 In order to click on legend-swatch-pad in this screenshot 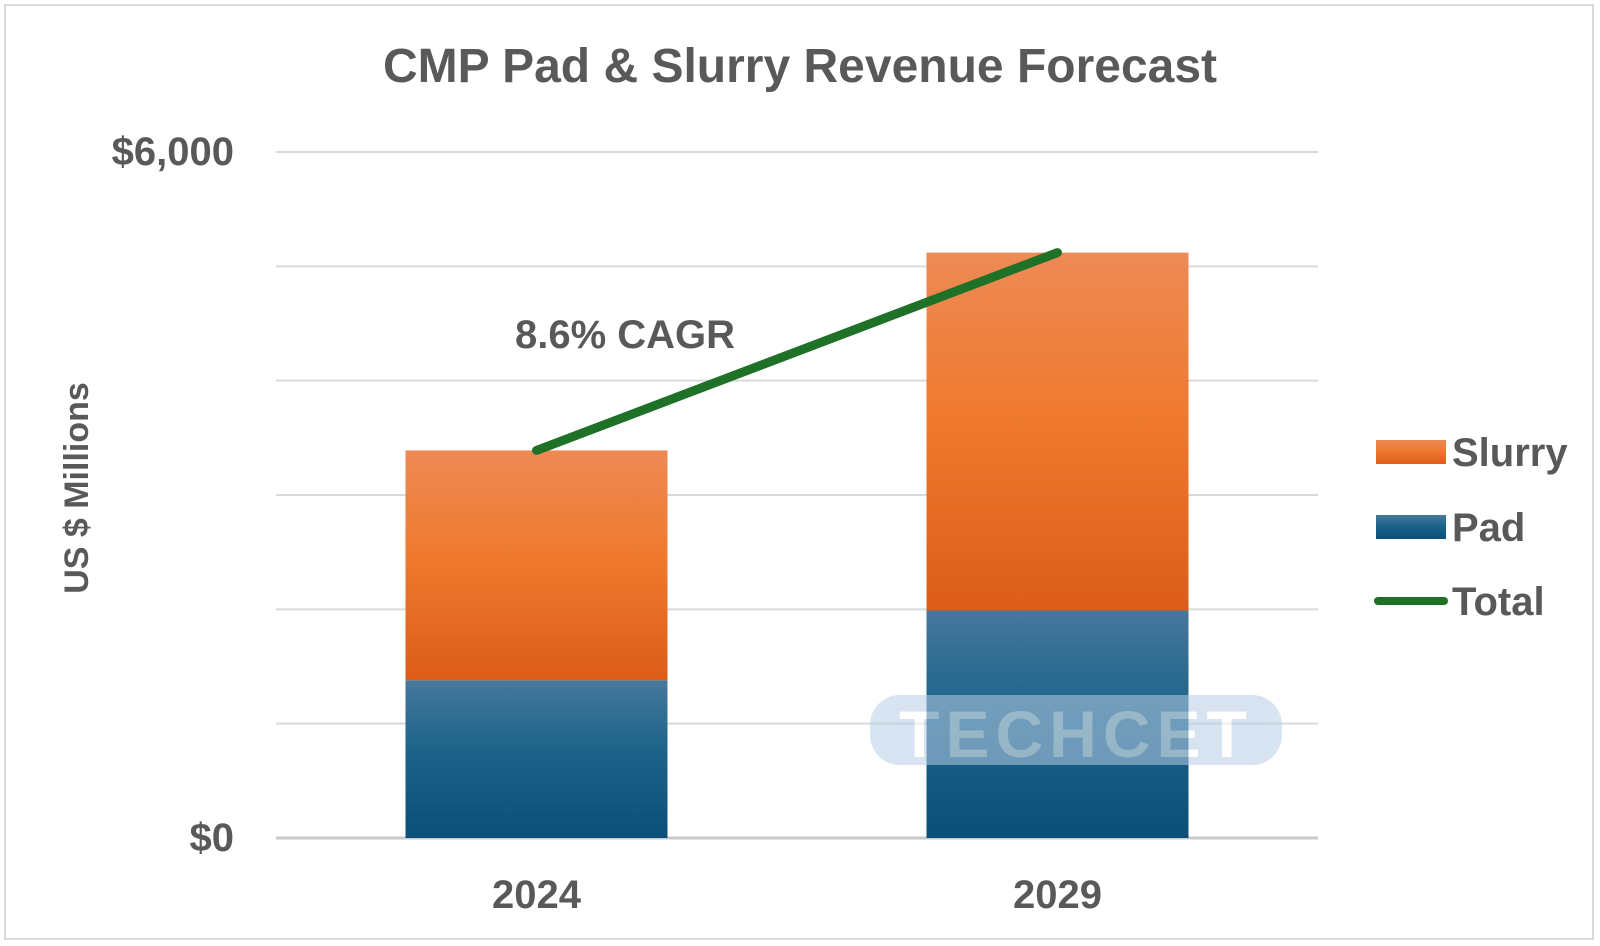, I will do `click(1411, 527)`.